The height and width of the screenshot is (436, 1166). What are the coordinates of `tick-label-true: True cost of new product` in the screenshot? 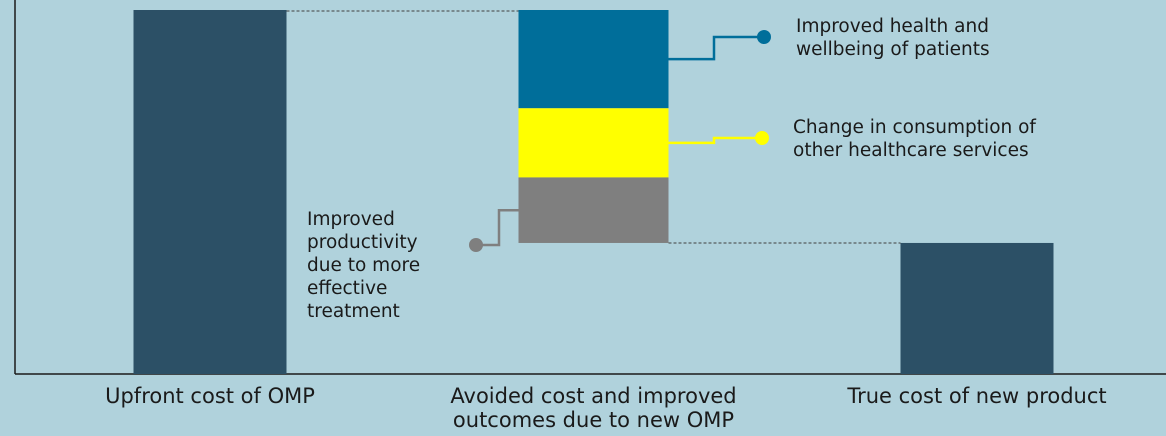 It's located at (976, 396).